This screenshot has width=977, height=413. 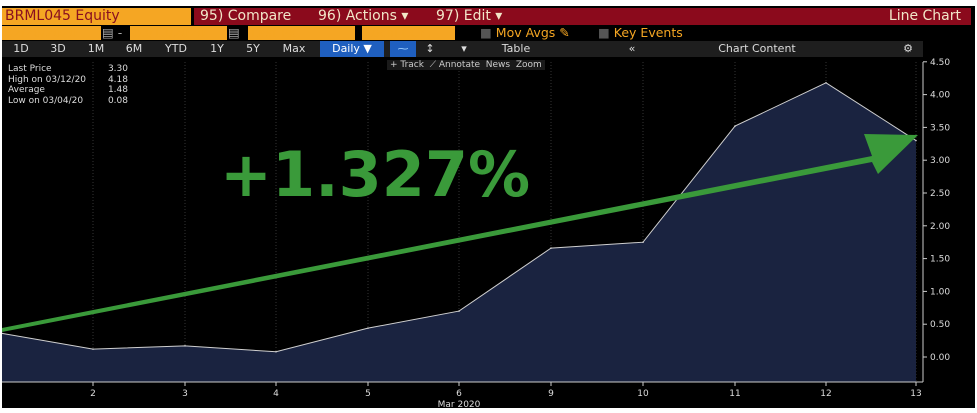 I want to click on x-tick-label: 5, so click(x=368, y=394).